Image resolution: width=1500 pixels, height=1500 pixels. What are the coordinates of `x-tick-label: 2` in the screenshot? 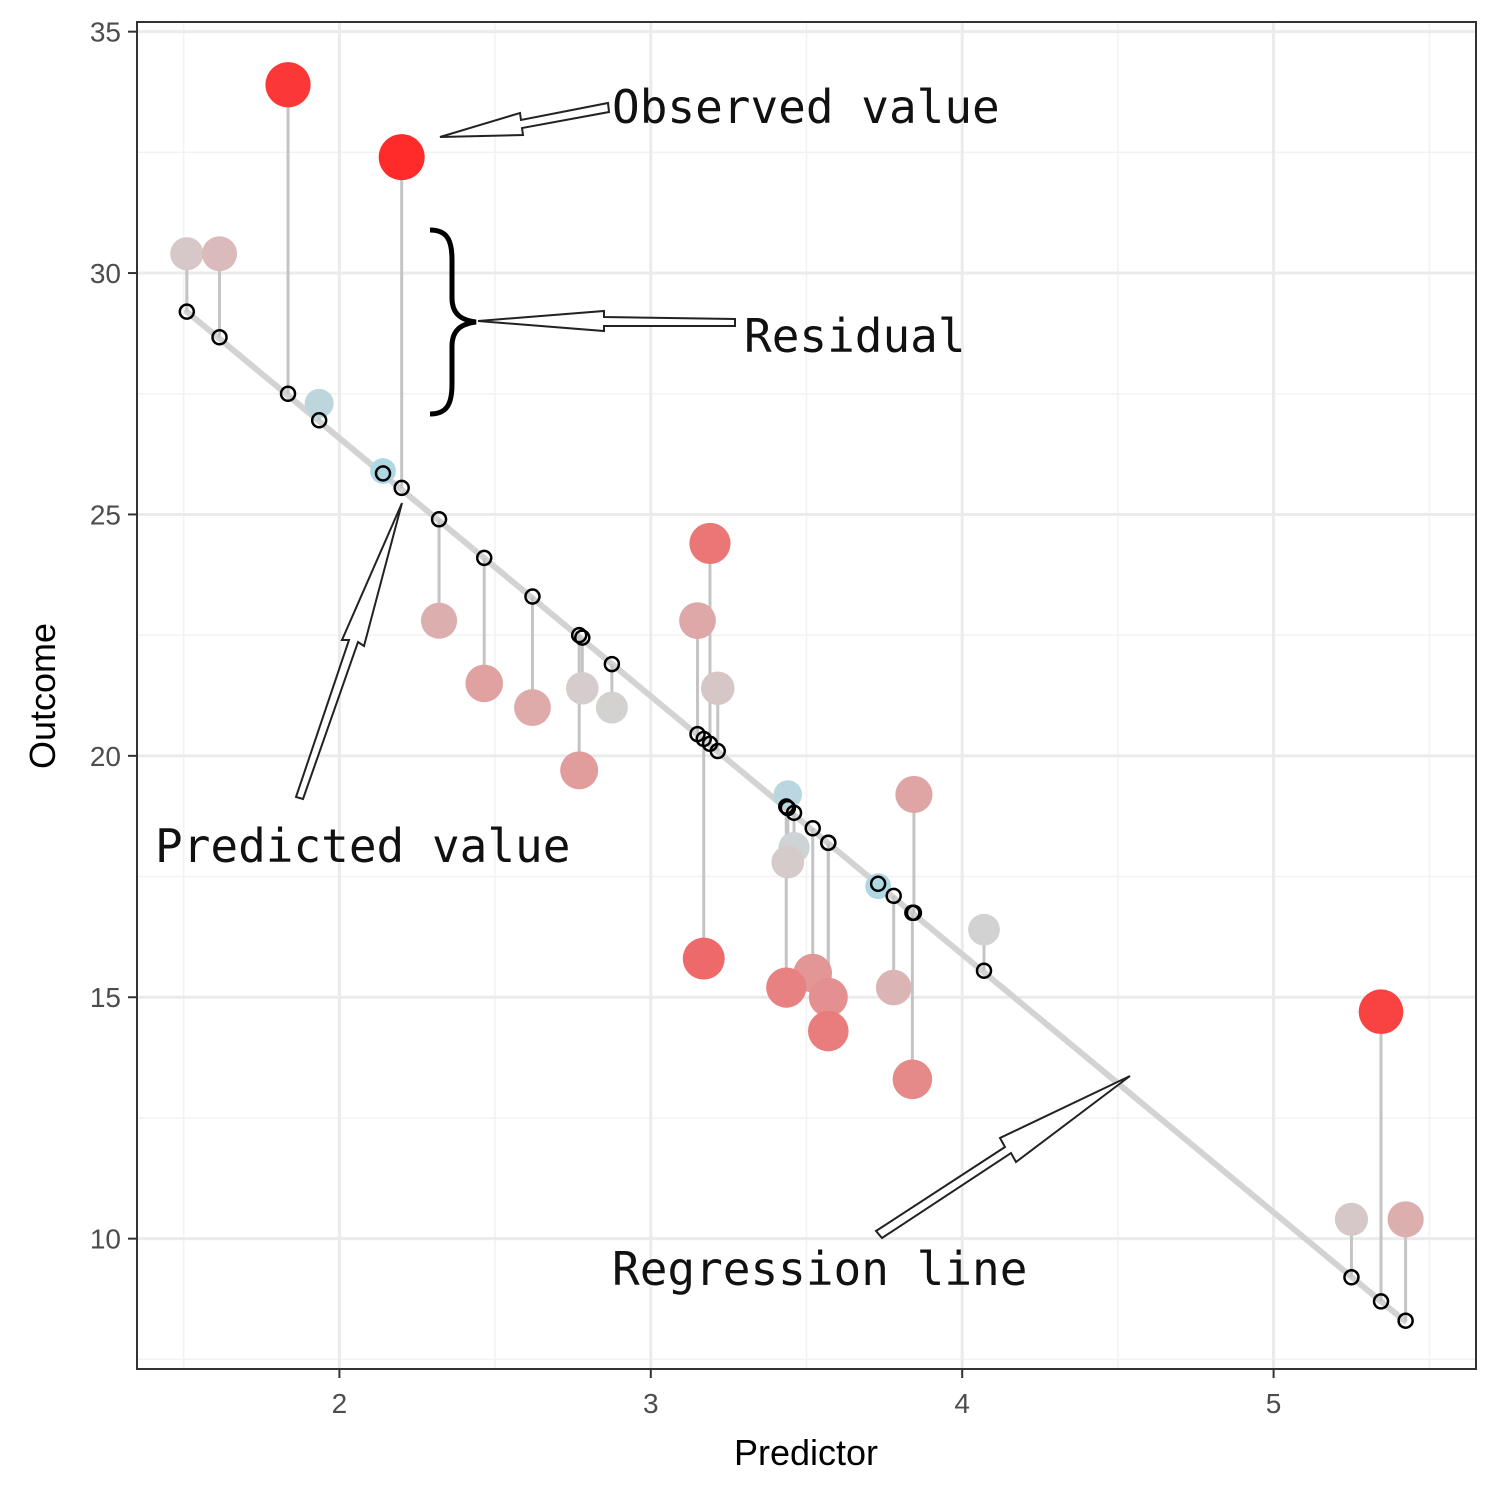 It's located at (340, 1403).